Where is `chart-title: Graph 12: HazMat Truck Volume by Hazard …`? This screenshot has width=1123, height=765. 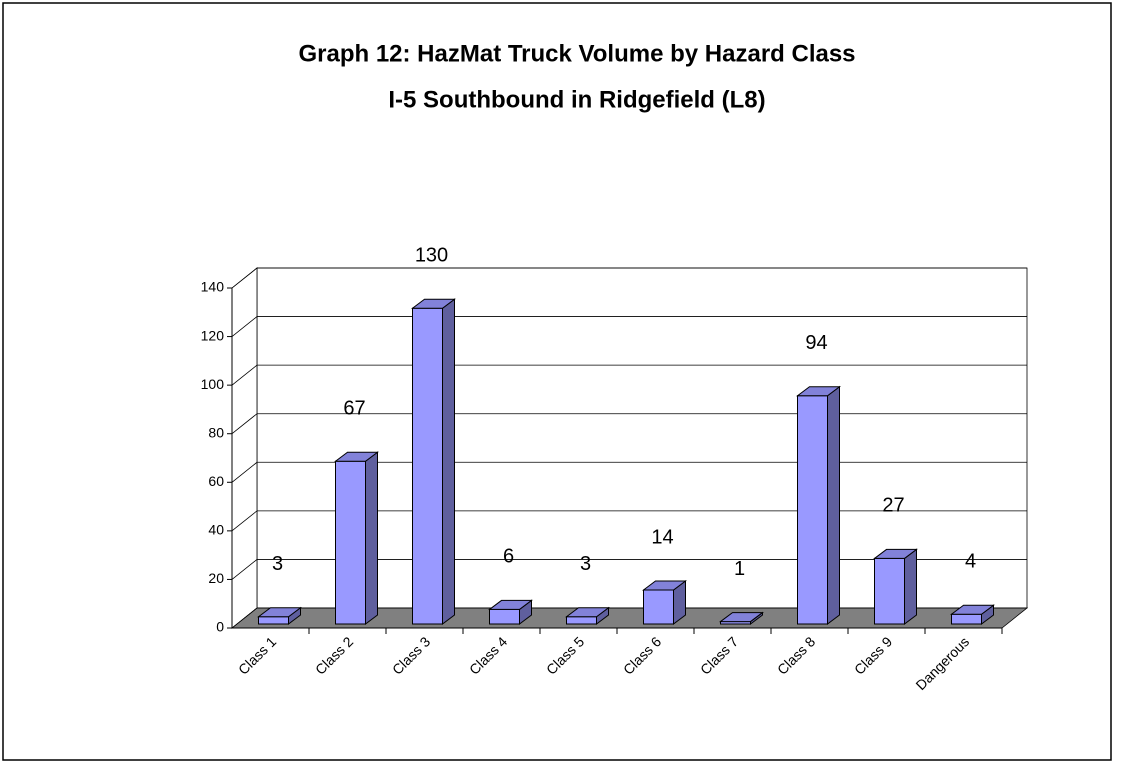 chart-title: Graph 12: HazMat Truck Volume by Hazard … is located at coordinates (576, 53).